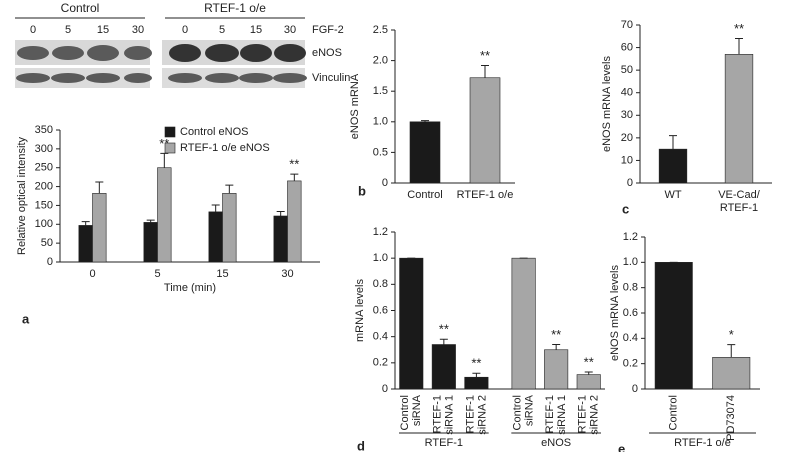 The width and height of the screenshot is (787, 452). What do you see at coordinates (214, 132) in the screenshot?
I see `legend-label: Control eNOS` at bounding box center [214, 132].